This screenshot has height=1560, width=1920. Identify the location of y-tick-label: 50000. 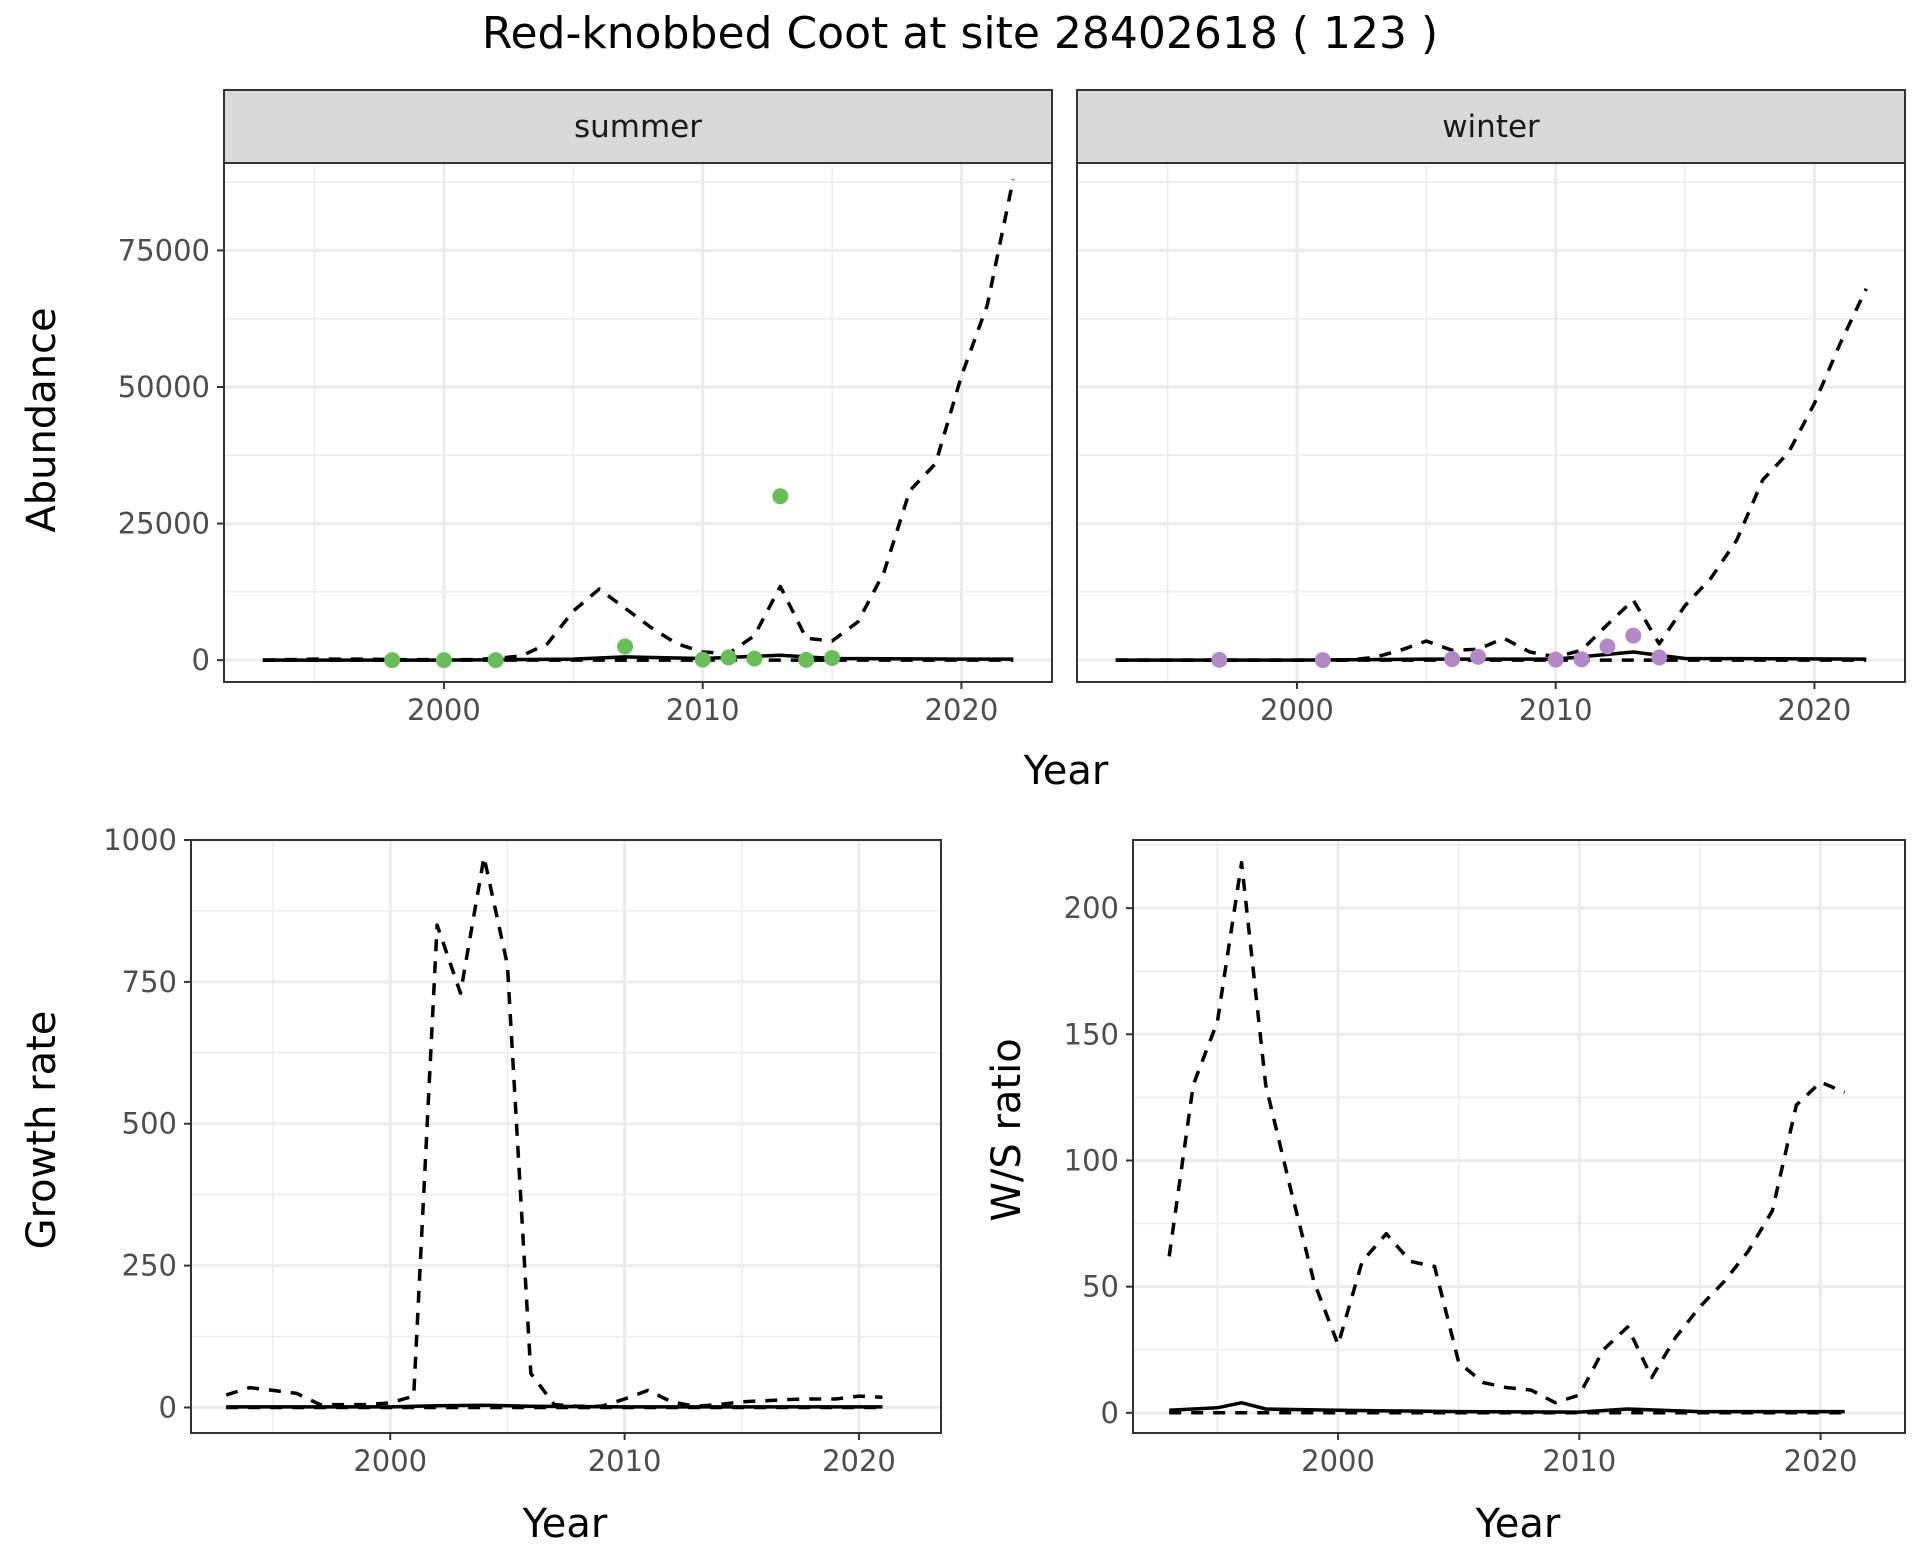
(164, 387).